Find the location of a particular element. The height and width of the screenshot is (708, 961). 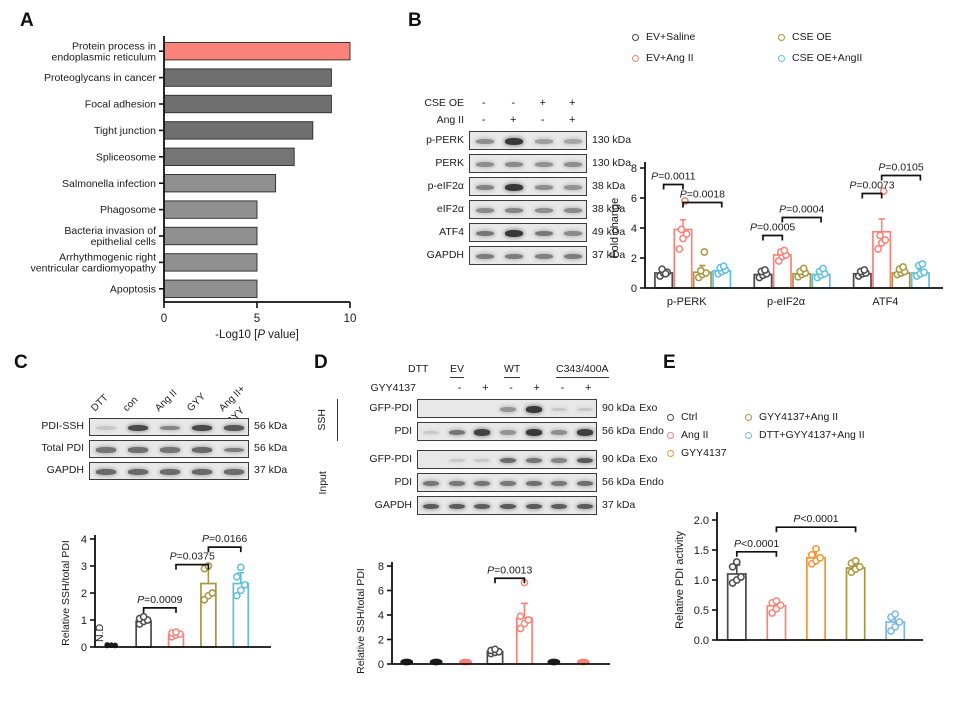

x-tick-label: 5 is located at coordinates (257, 319).